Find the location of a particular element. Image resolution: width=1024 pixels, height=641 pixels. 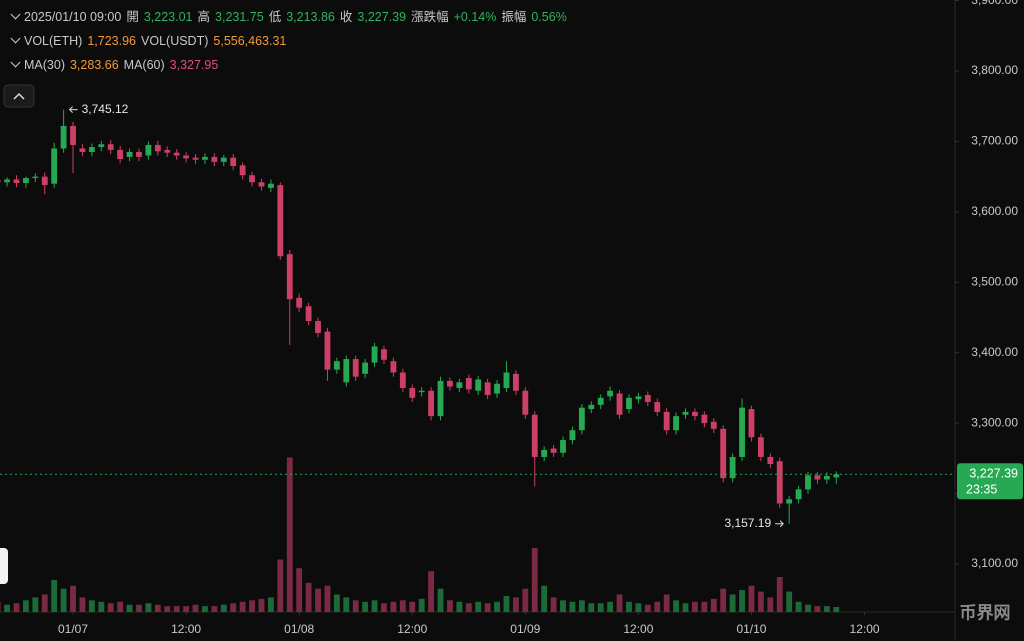

header-item: MA(60) is located at coordinates (144, 65).